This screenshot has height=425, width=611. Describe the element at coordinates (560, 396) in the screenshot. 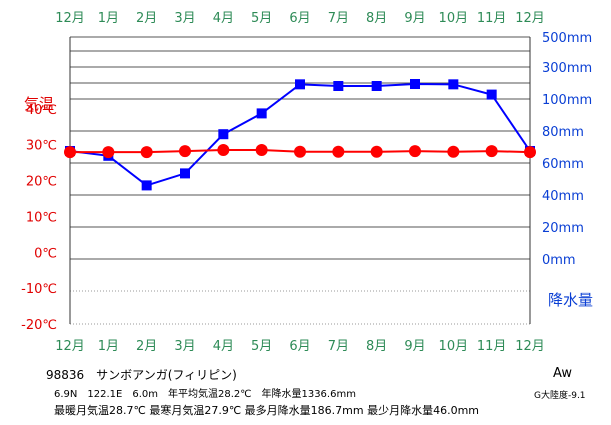

I see `continentality-index: G大陸度-9.1` at that location.